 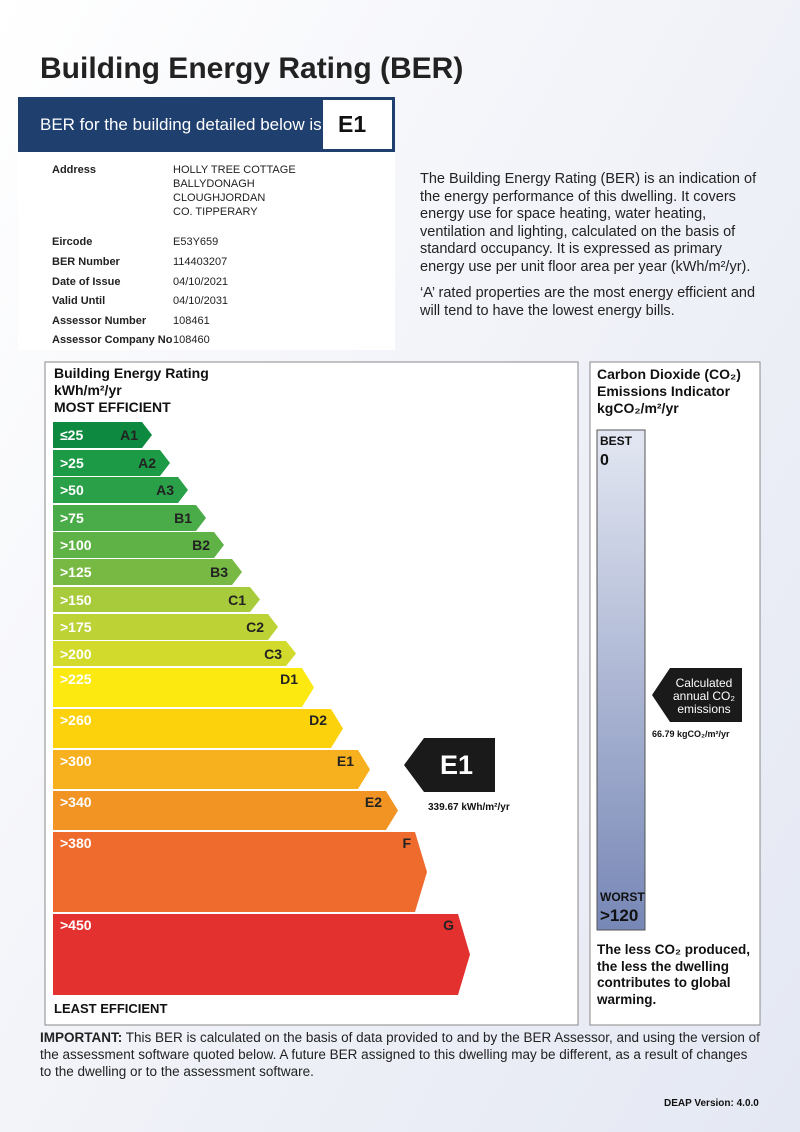 What do you see at coordinates (76, 679) in the screenshot?
I see `band-range: >225` at bounding box center [76, 679].